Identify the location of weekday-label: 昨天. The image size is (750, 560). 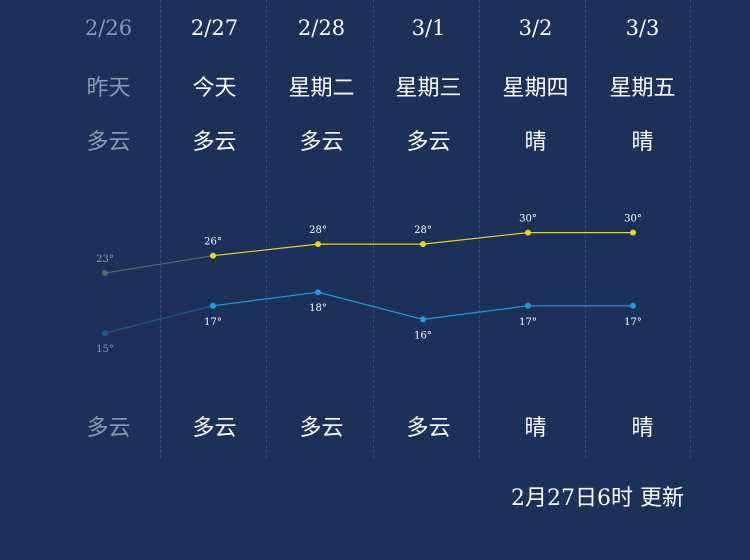
(108, 88).